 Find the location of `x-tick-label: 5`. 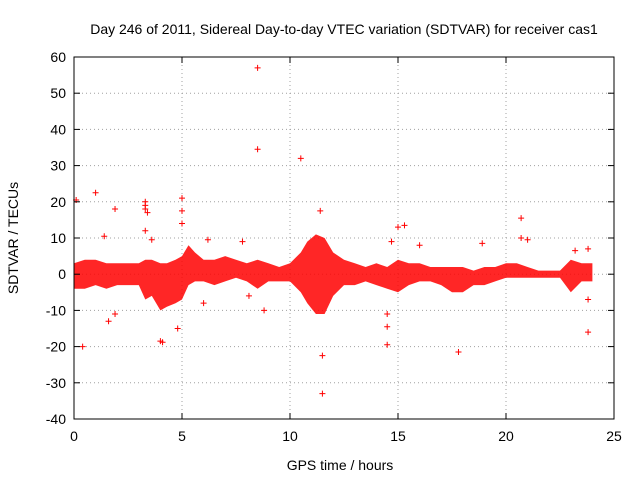

x-tick-label: 5 is located at coordinates (182, 436).